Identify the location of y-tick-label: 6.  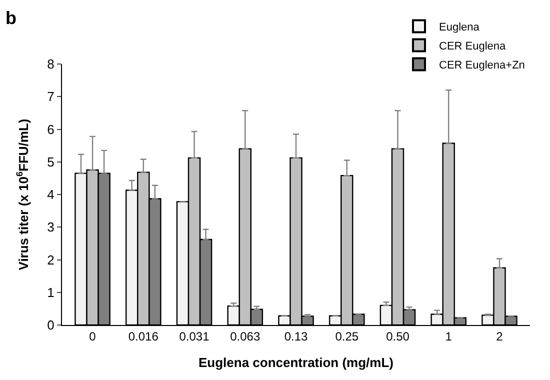
(50, 129).